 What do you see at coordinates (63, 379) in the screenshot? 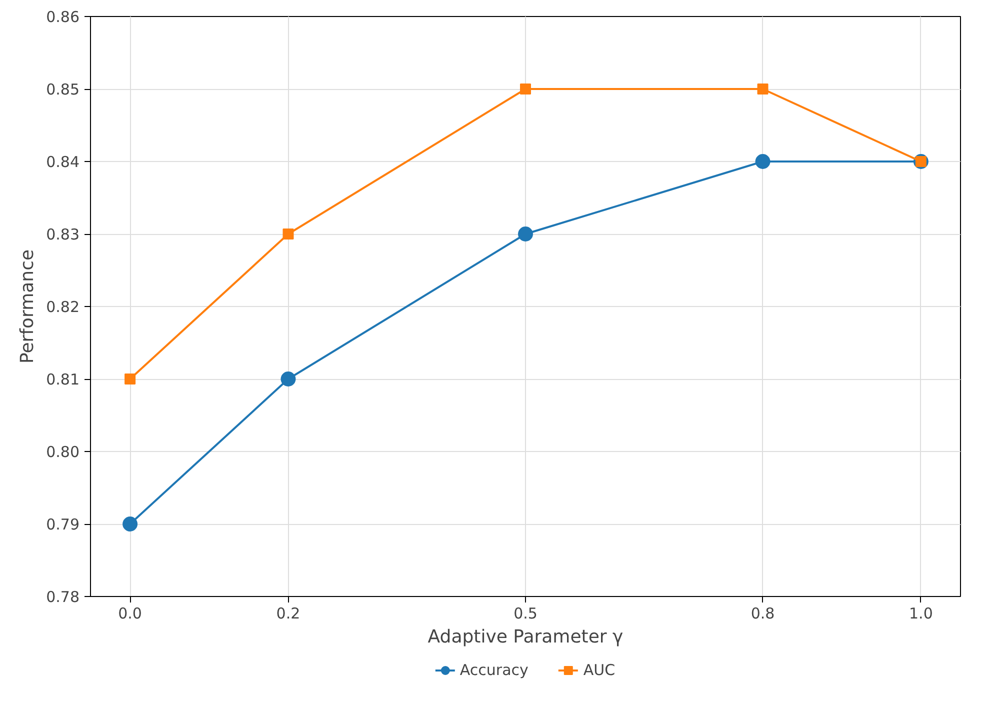
I see `y-tick-label: 0.81` at bounding box center [63, 379].